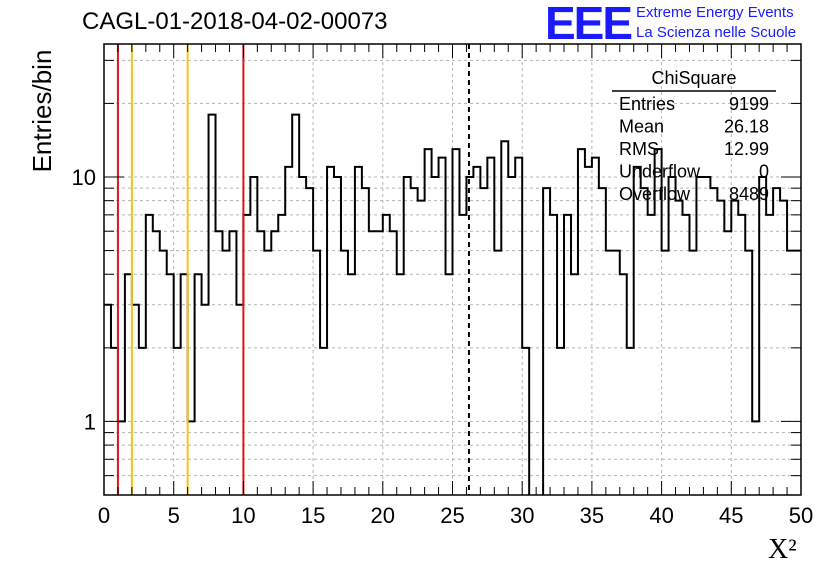 The image size is (836, 572). What do you see at coordinates (522, 515) in the screenshot?
I see `x-tick-label: 30` at bounding box center [522, 515].